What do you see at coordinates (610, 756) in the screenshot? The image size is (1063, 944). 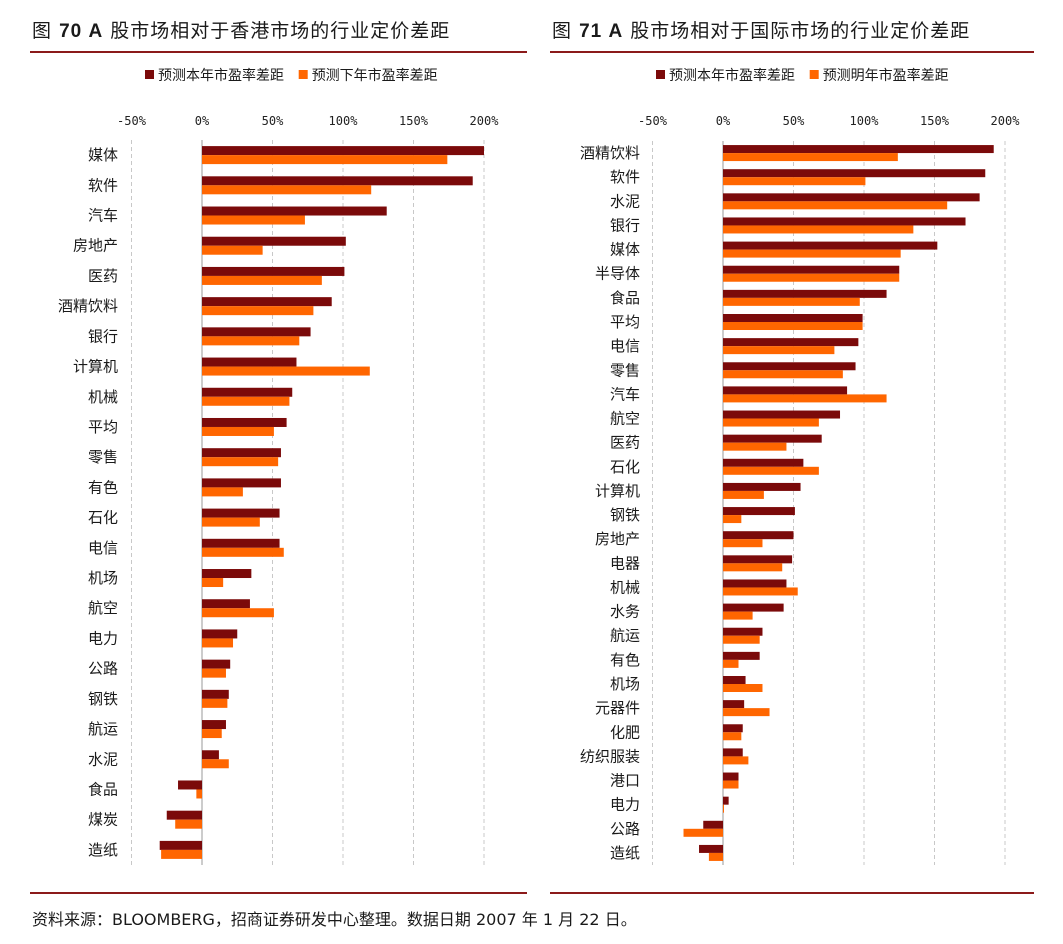 I see `right-category-label: 纺织服装` at bounding box center [610, 756].